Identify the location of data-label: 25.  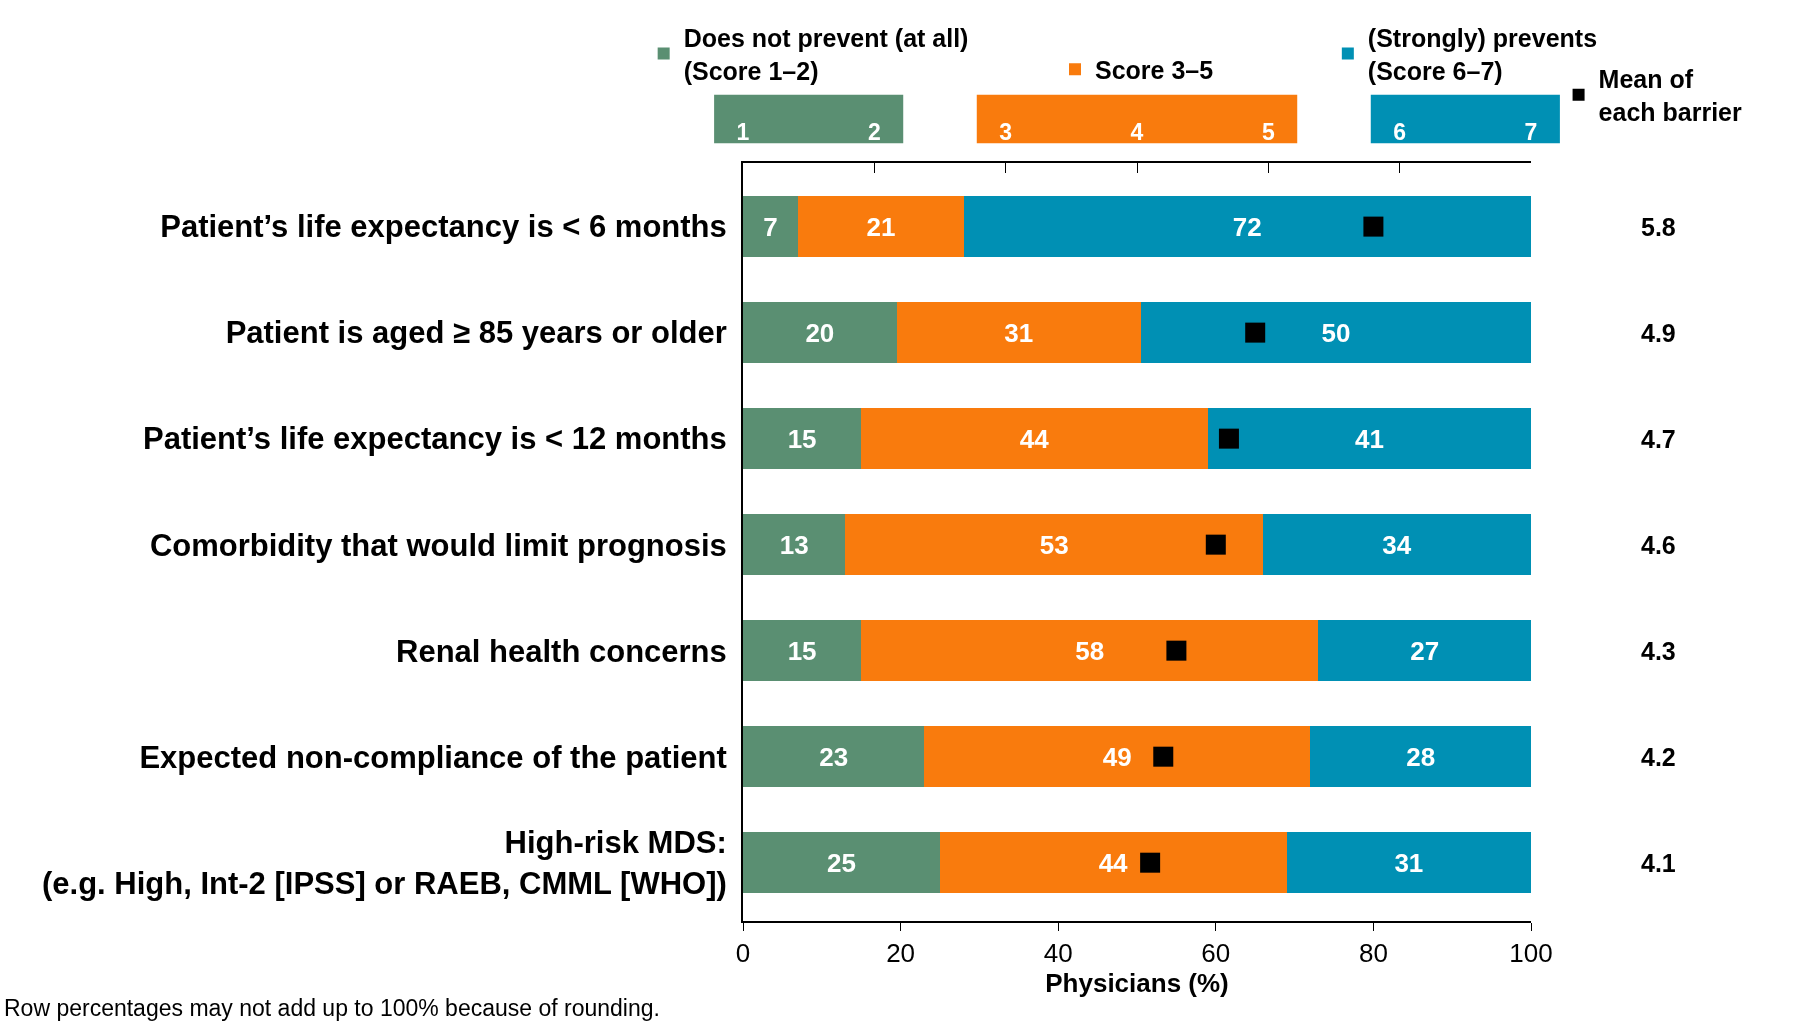
(841, 862).